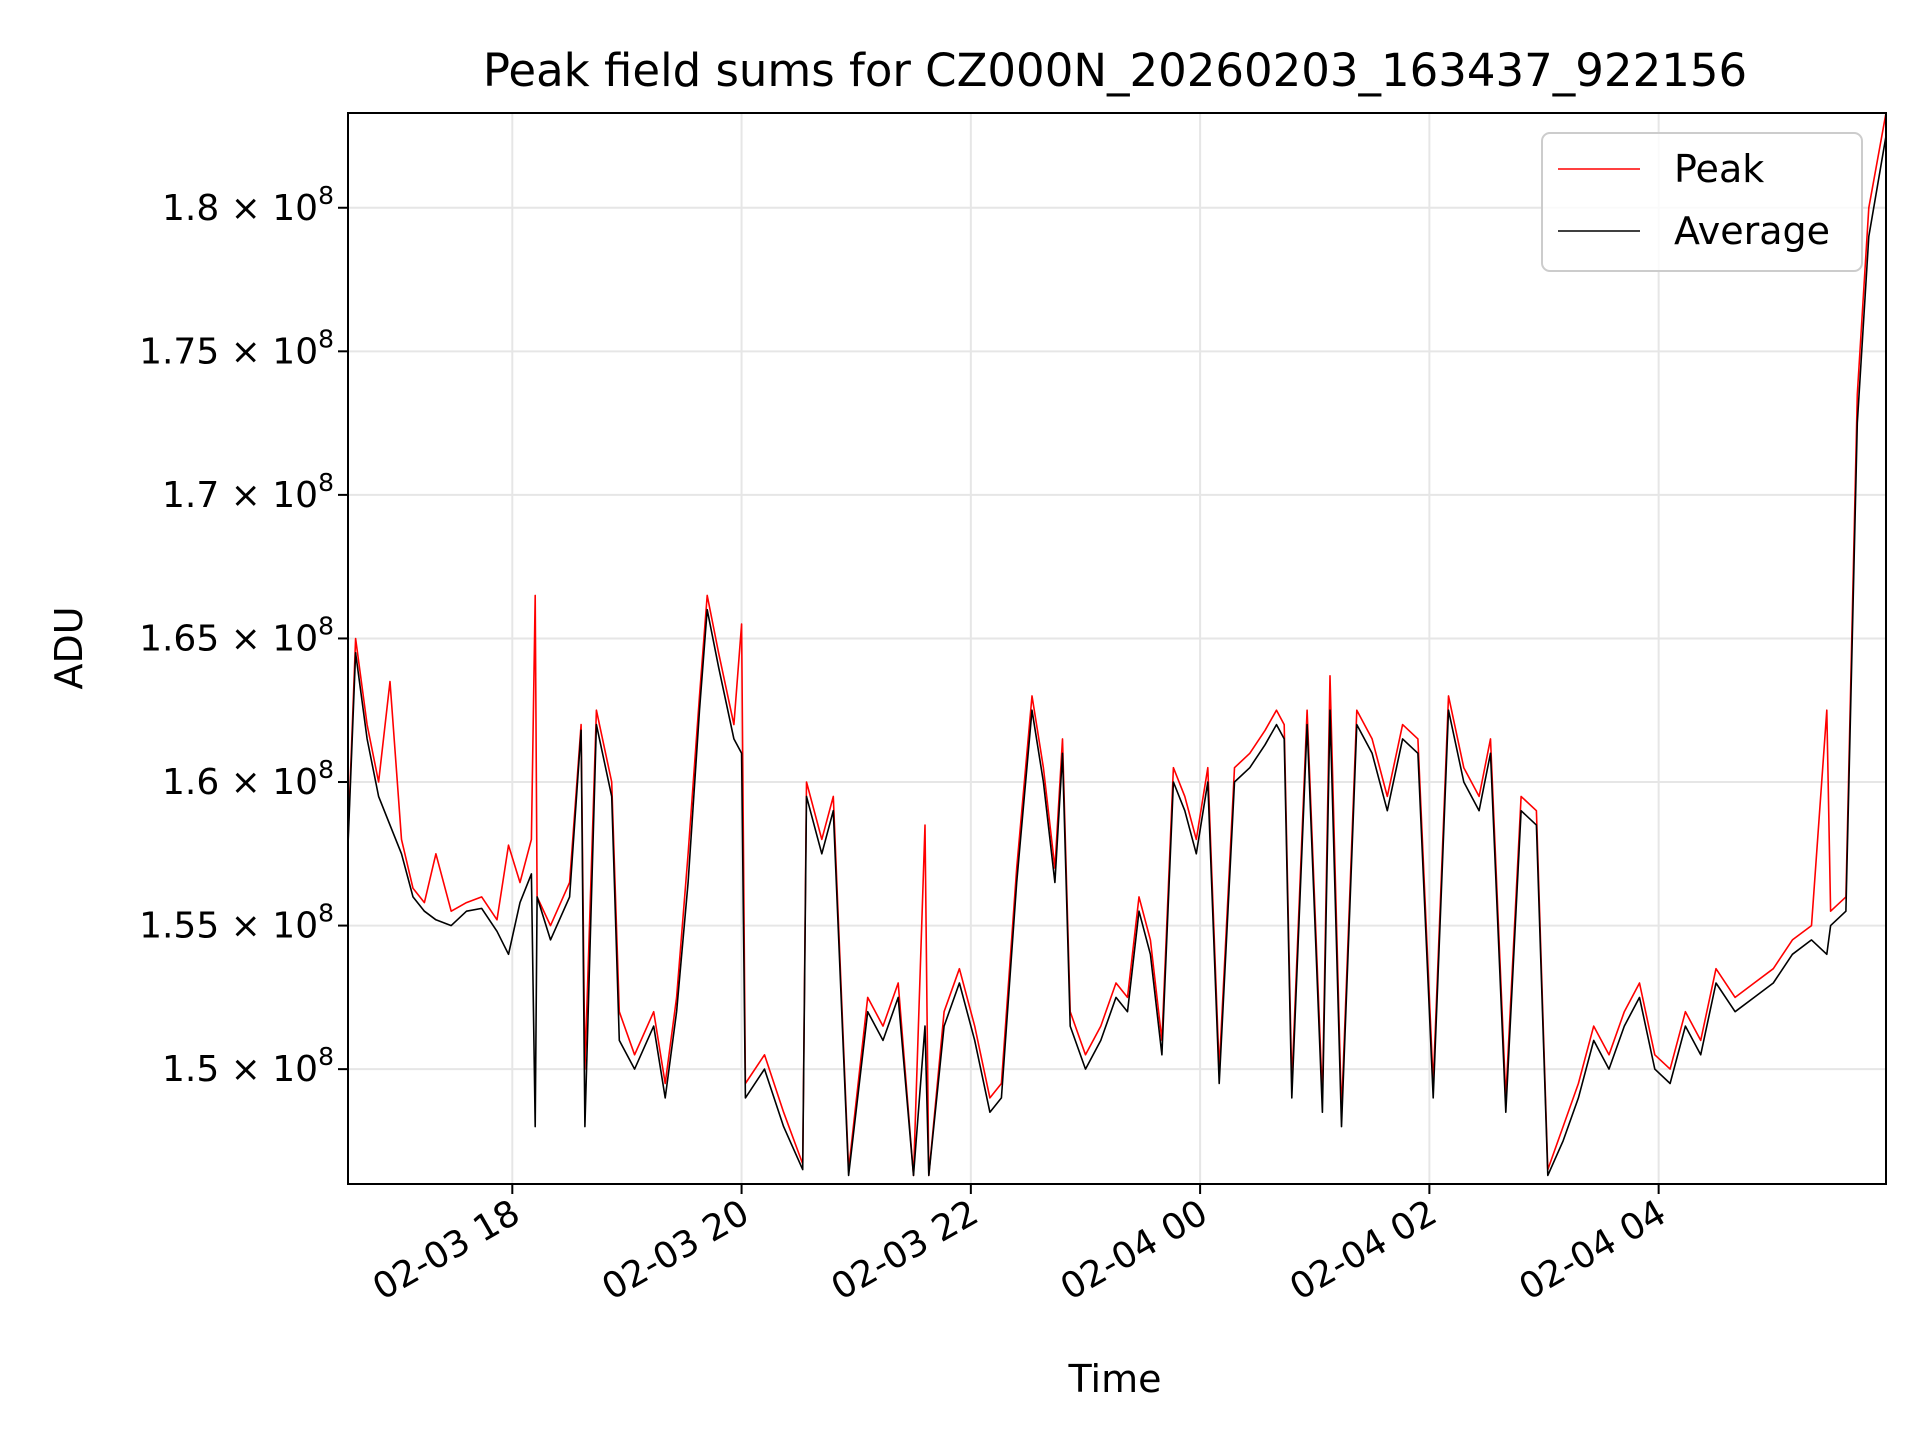 Image resolution: width=1920 pixels, height=1440 pixels. I want to click on x-tick-label: 02-04 00, so click(1134, 1250).